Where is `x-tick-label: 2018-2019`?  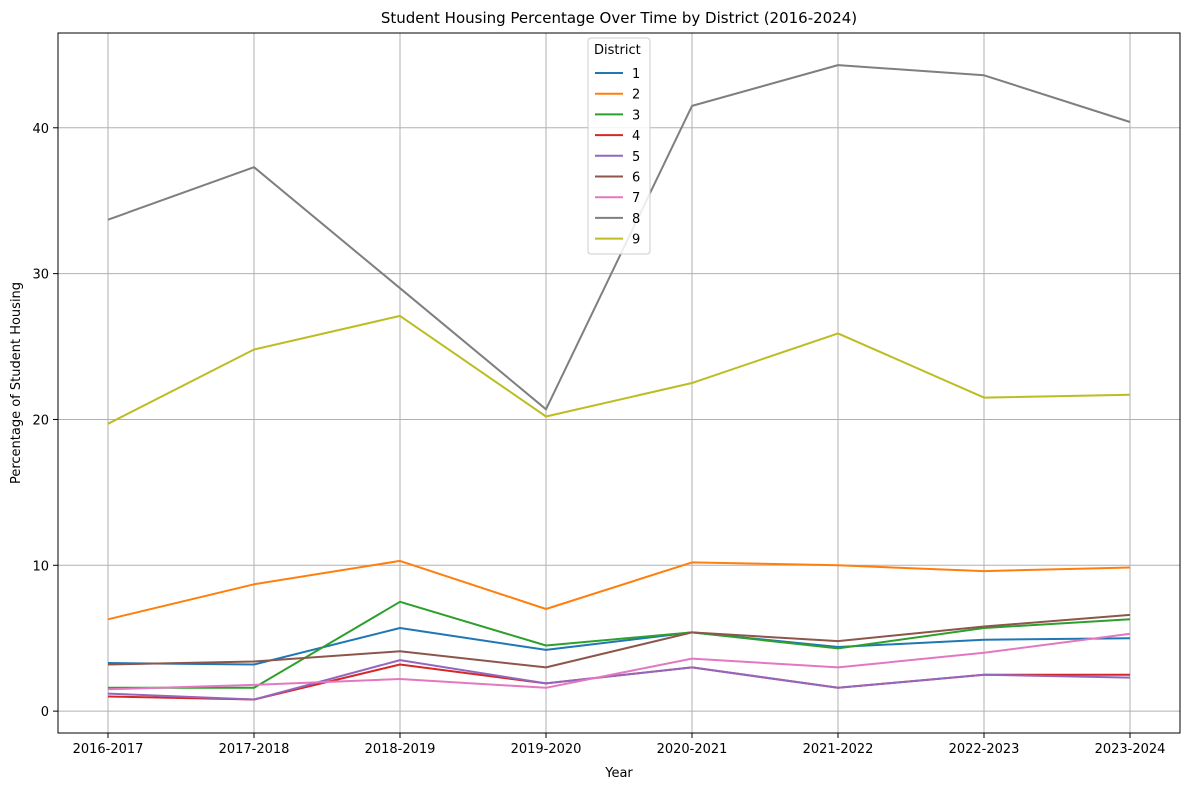
x-tick-label: 2018-2019 is located at coordinates (400, 749).